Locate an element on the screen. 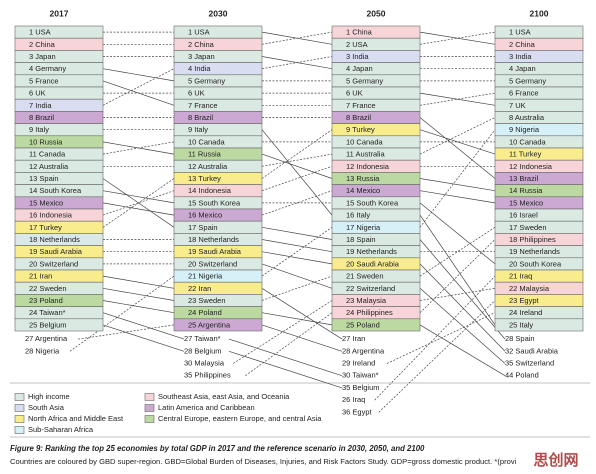  rank-label: 18 Netherlands is located at coordinates (213, 239).